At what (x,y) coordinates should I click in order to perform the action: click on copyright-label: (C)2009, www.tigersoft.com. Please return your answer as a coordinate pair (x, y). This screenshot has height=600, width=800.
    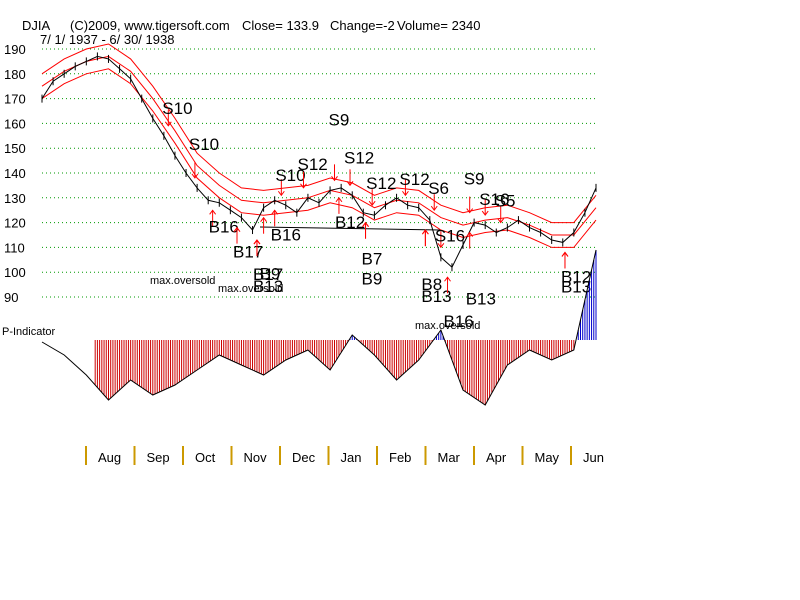
    Looking at the image, I should click on (150, 25).